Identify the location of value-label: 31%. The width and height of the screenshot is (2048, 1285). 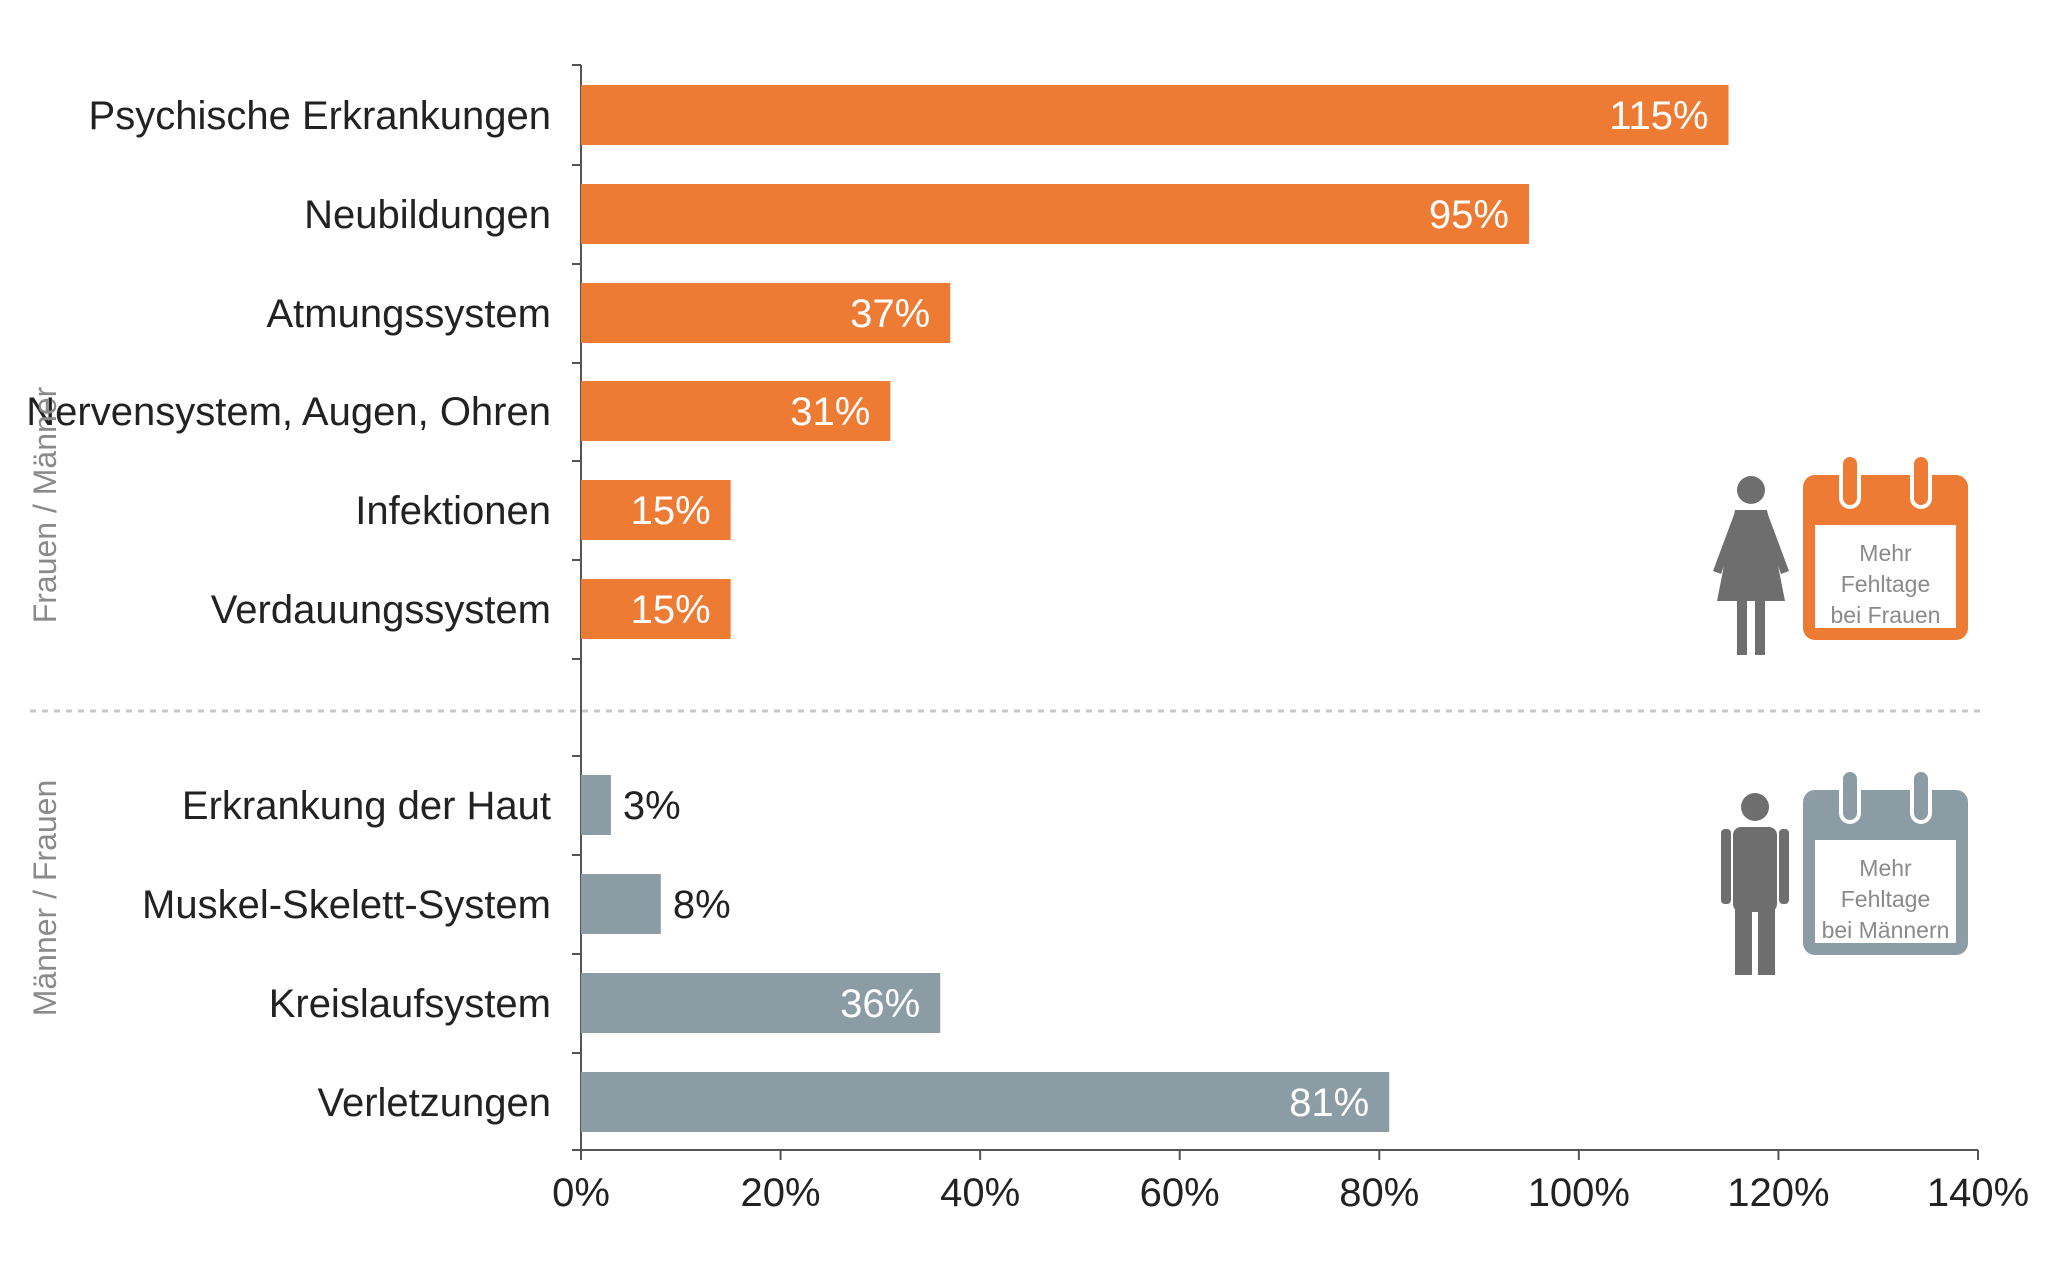
(830, 412).